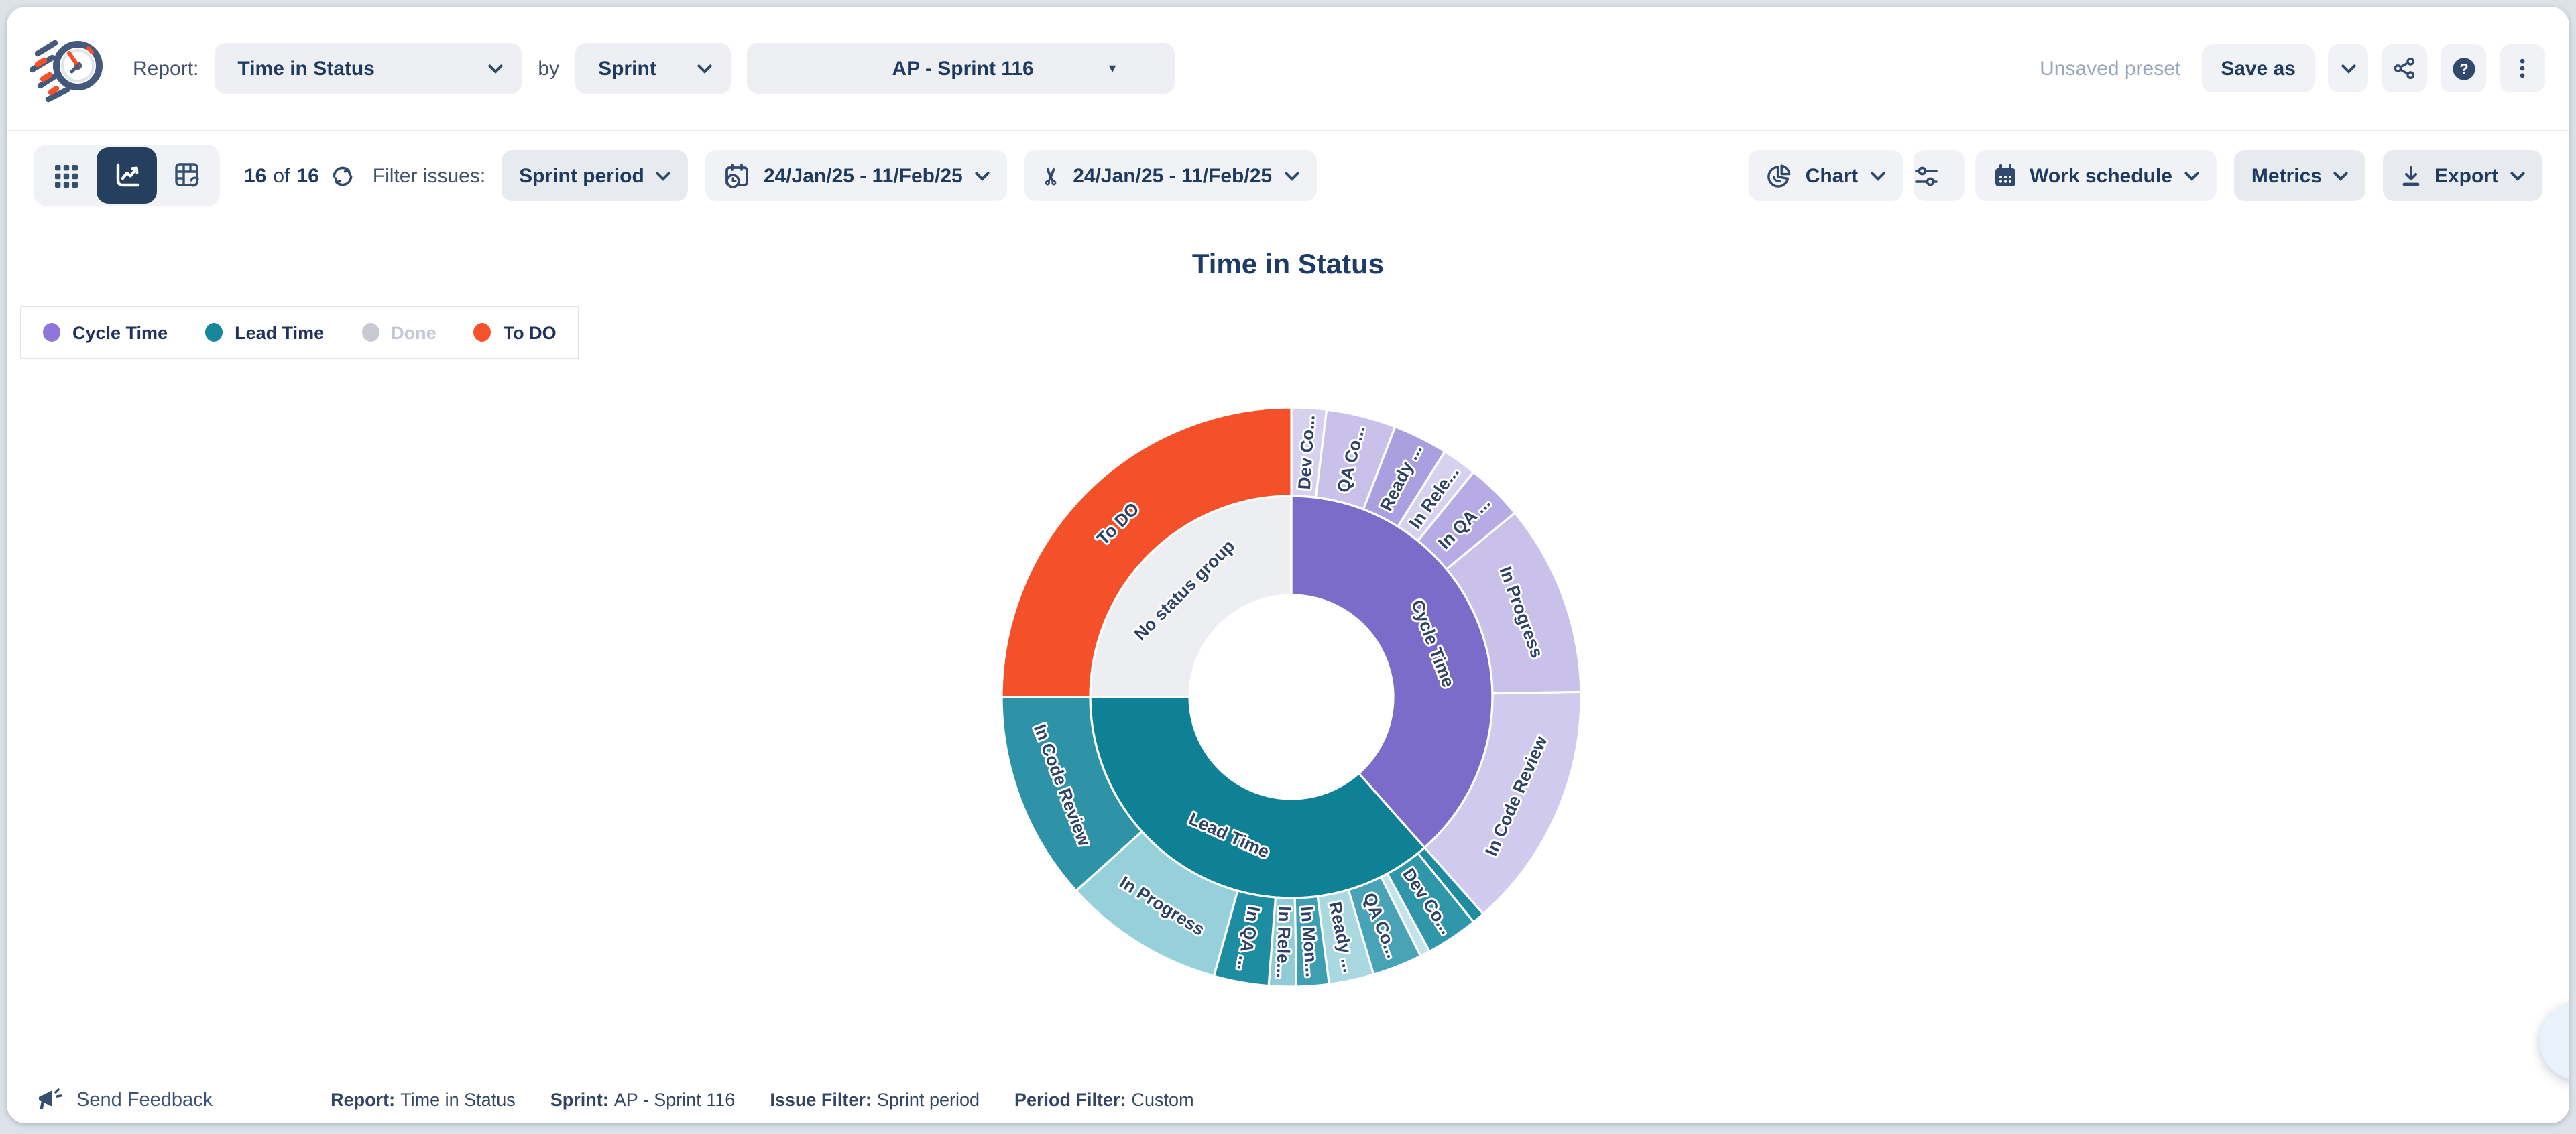 This screenshot has height=1134, width=2576. Describe the element at coordinates (2299, 176) in the screenshot. I see `metrics-dropdown: Metrics` at that location.